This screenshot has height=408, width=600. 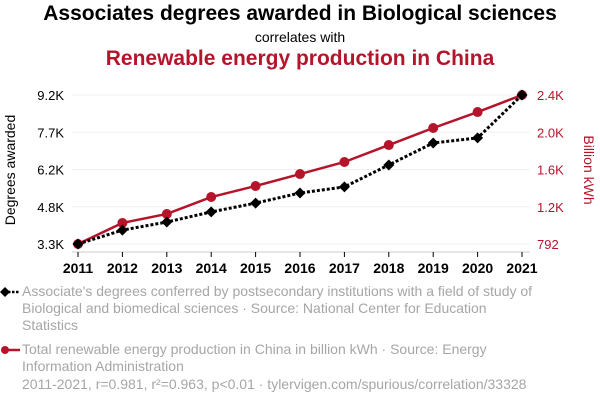 I want to click on x-tick-label: 2016, so click(x=299, y=268).